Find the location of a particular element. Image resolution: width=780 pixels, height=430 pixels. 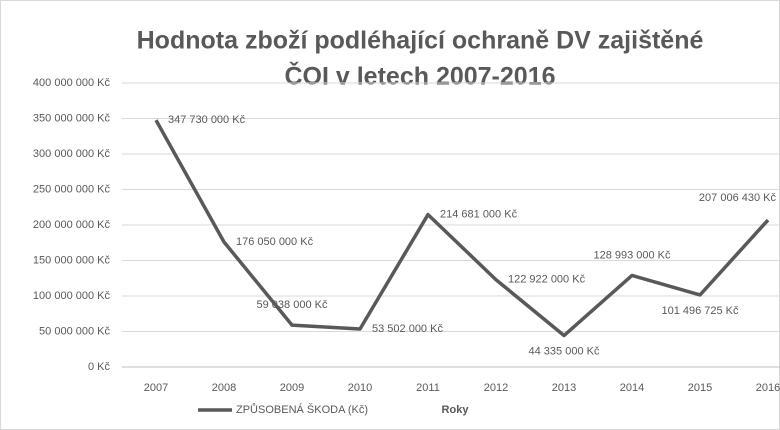

y-tick-label: 0 Kč is located at coordinates (99, 367).